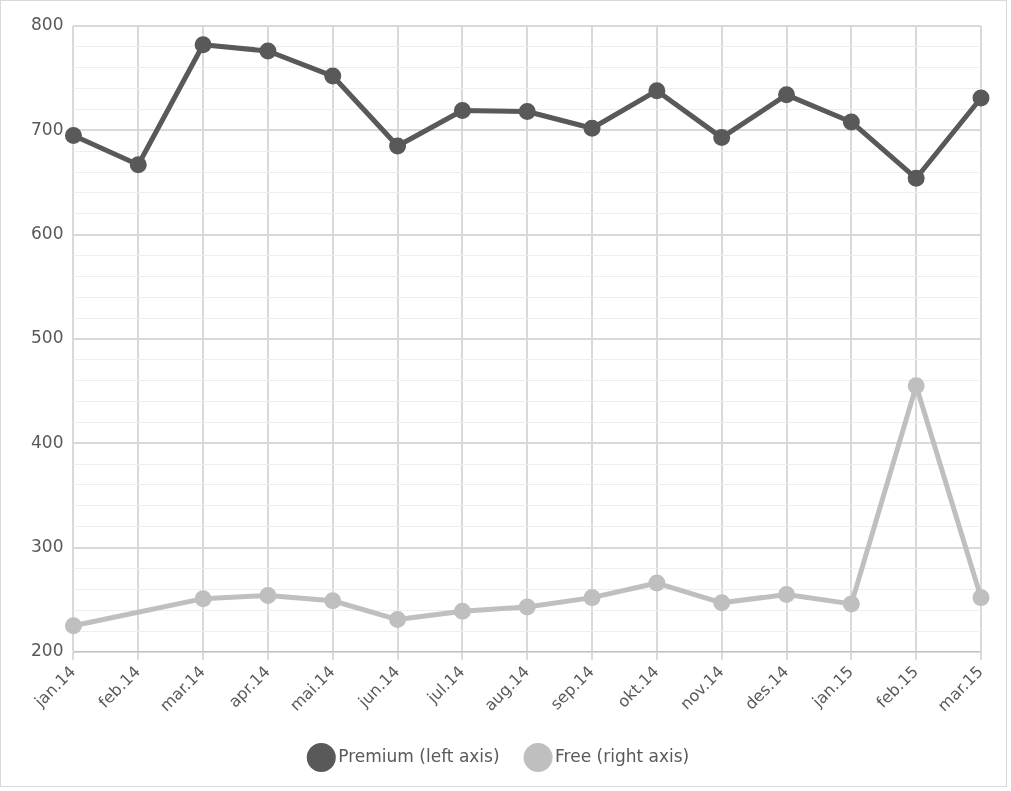  Describe the element at coordinates (47, 650) in the screenshot. I see `y-tick-label: 200` at that location.